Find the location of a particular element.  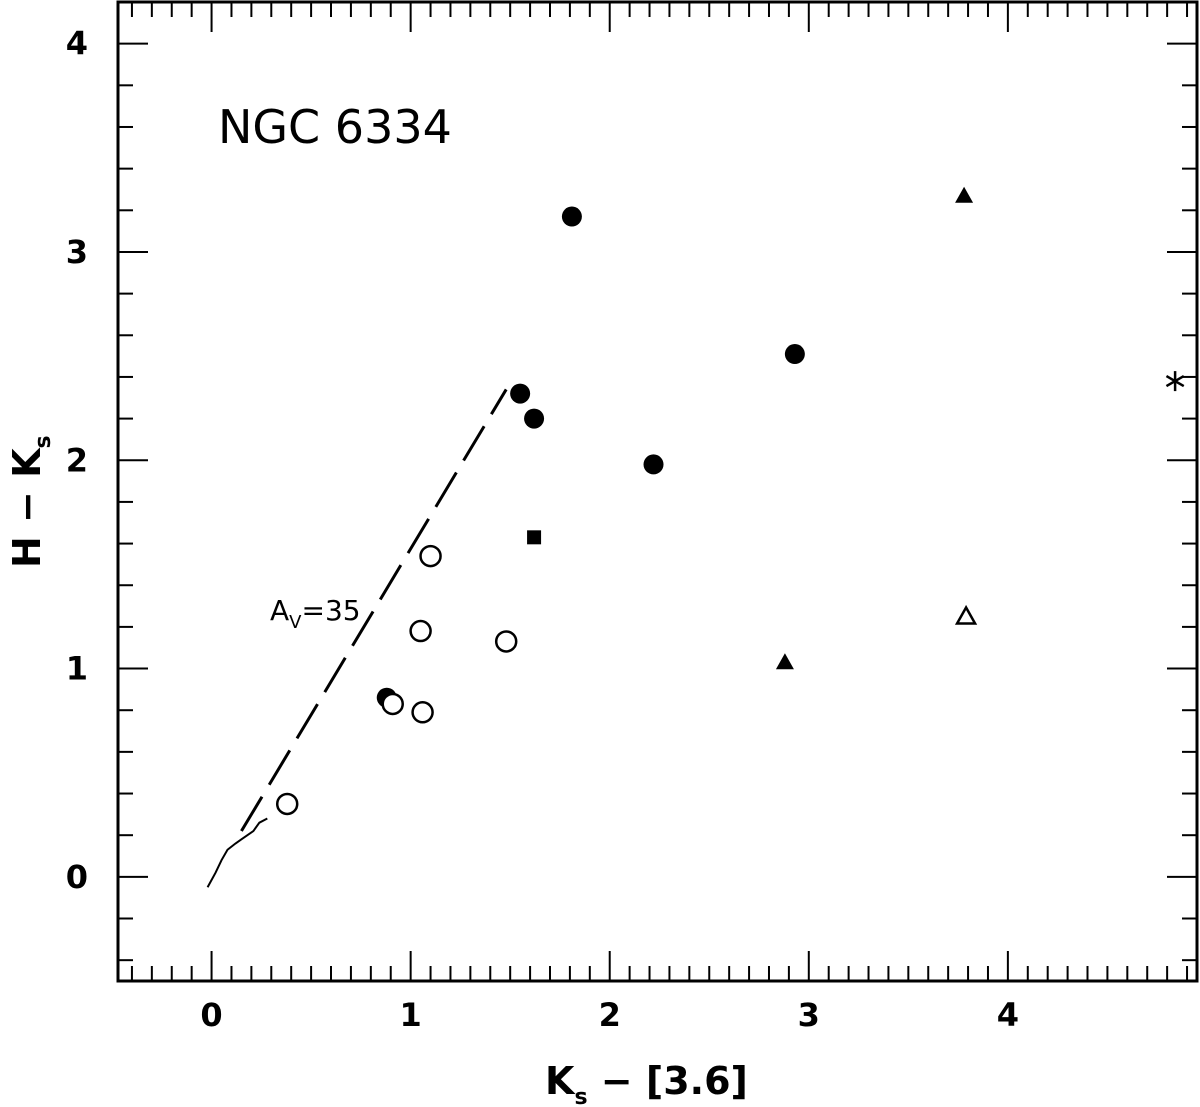

open-triangle-point is located at coordinates (966, 614).